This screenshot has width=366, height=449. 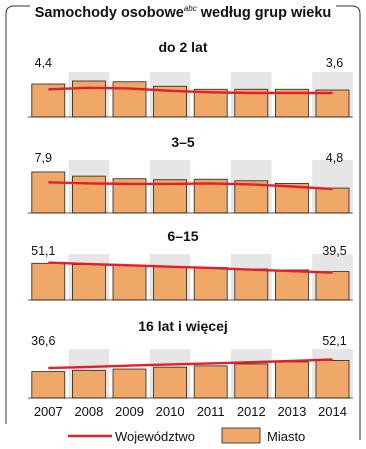 What do you see at coordinates (109, 12) in the screenshot?
I see `chart-title-main: Samochody osobowe` at bounding box center [109, 12].